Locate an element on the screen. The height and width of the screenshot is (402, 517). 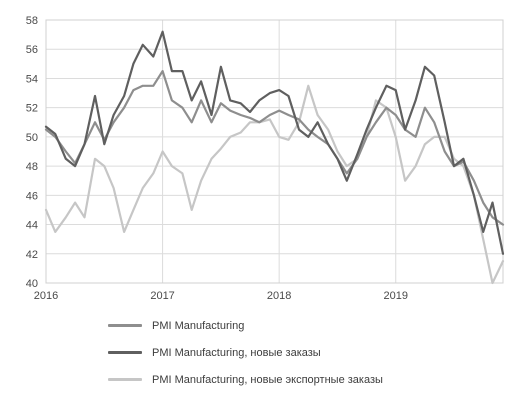
legend-item: PMI Manufacturing is located at coordinates (308, 325).